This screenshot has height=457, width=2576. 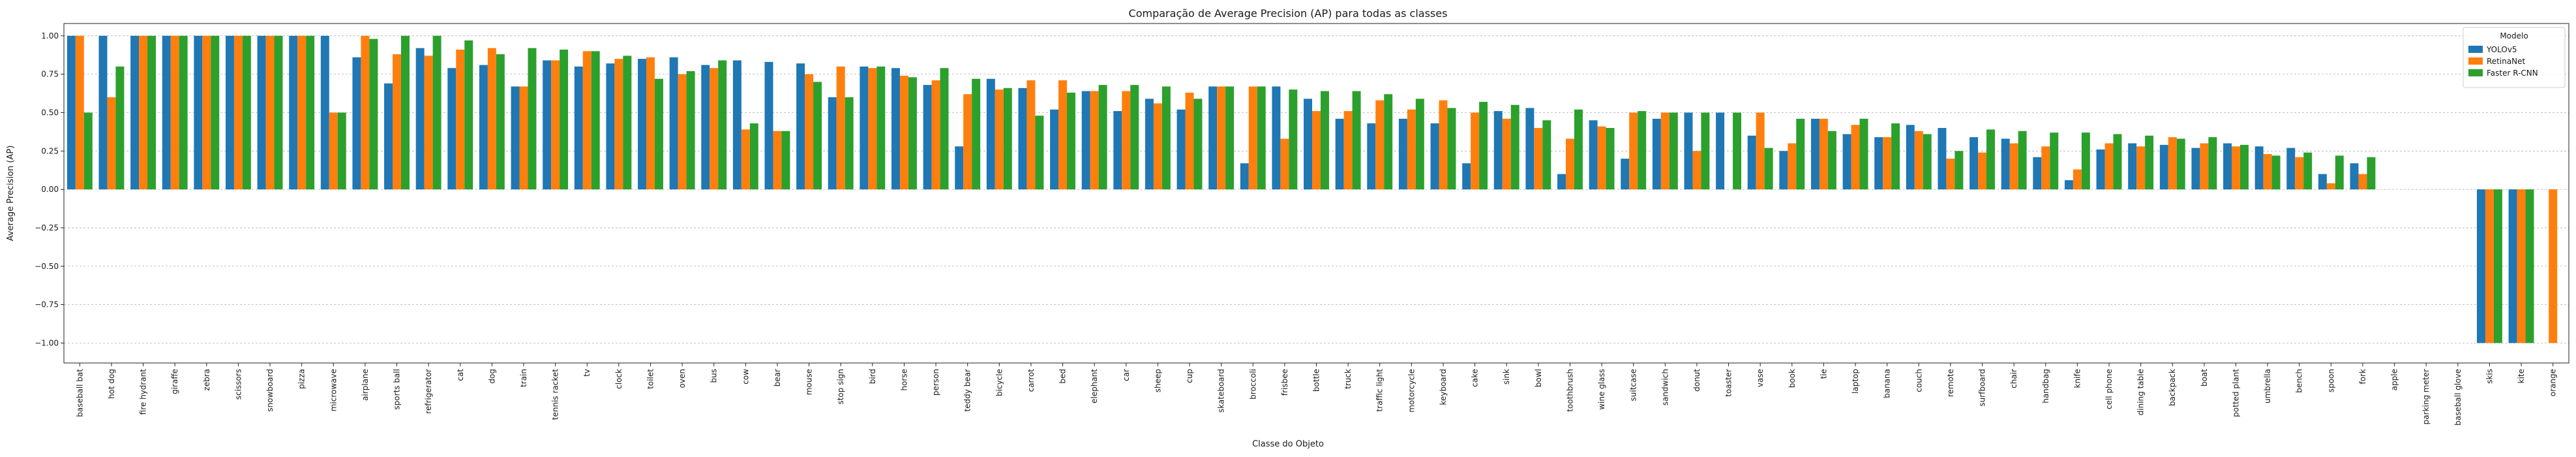 What do you see at coordinates (302, 379) in the screenshot?
I see `x-tick-label: pizza` at bounding box center [302, 379].